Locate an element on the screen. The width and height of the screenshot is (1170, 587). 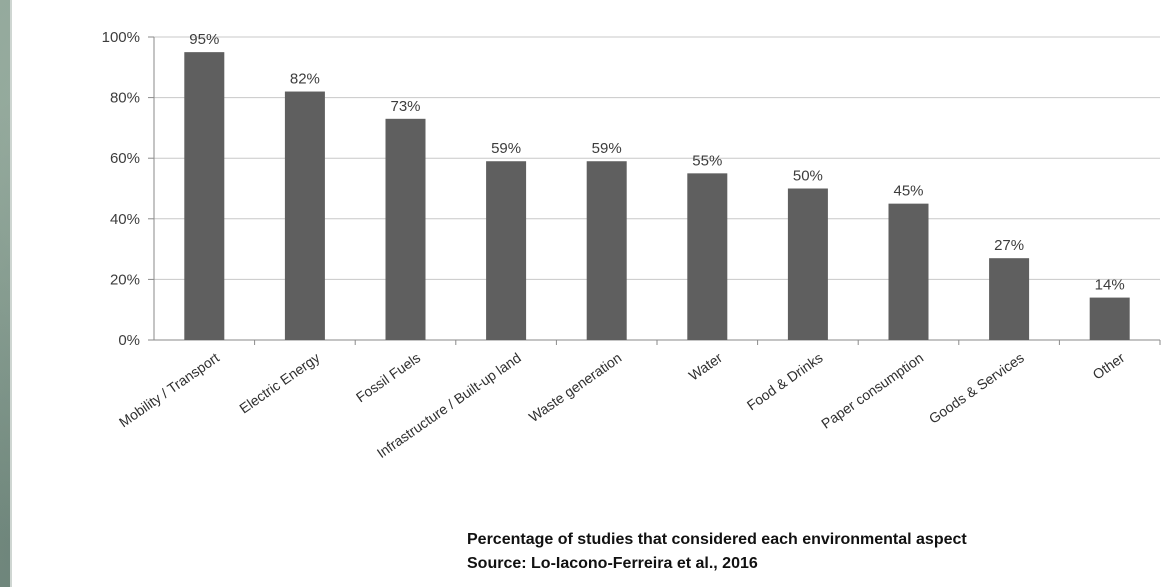
x-tick-label: Food & Drinks is located at coordinates (785, 381).